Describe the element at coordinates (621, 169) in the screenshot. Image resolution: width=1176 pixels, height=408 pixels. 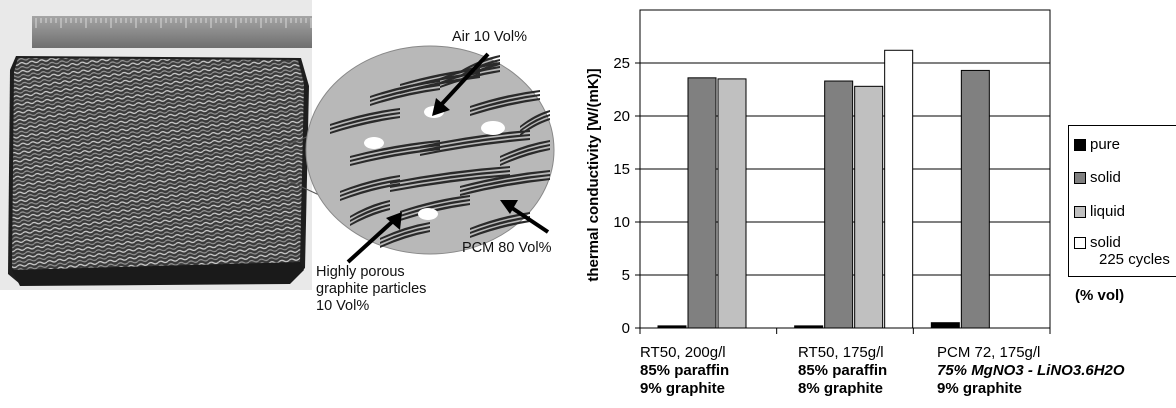
I see `y-tick-label: 15` at that location.